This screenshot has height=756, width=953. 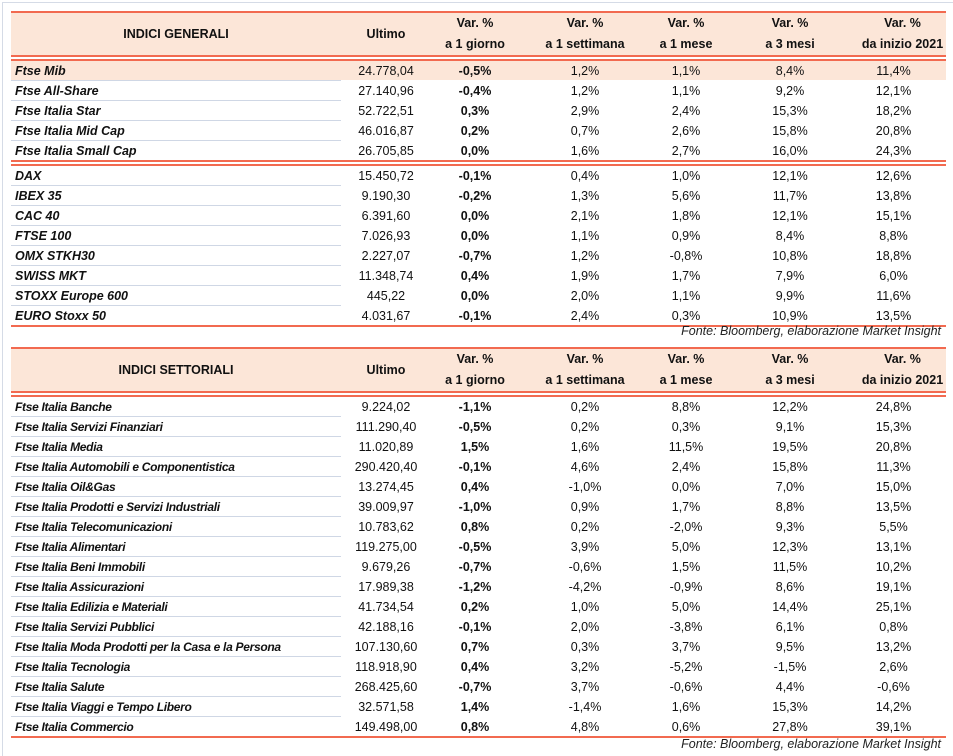 I want to click on change-1w: 1,1%, so click(x=585, y=235).